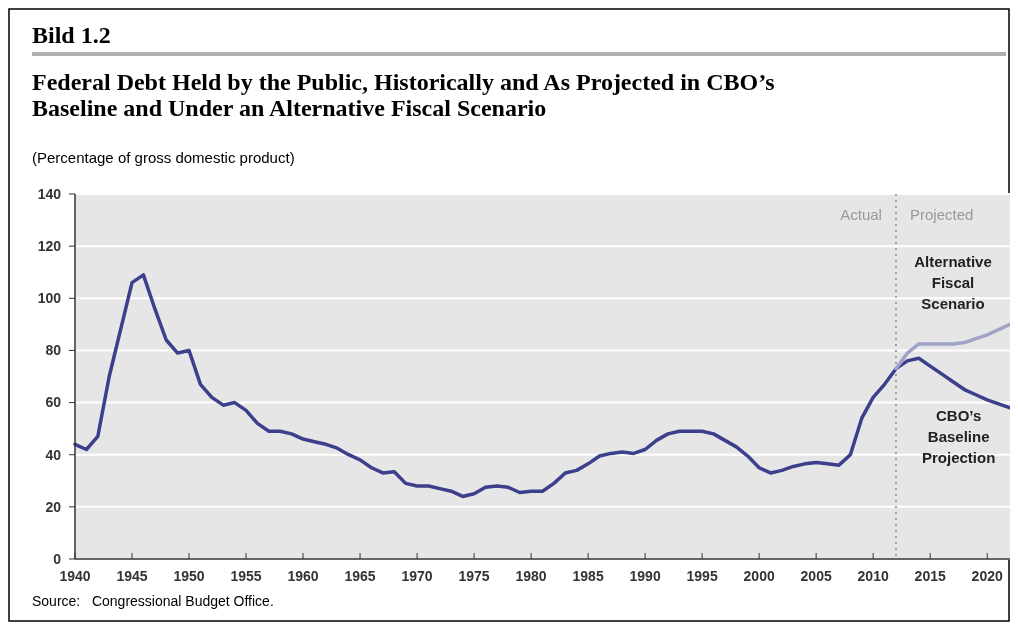 The height and width of the screenshot is (630, 1018). I want to click on x-tick-label: 1995, so click(702, 576).